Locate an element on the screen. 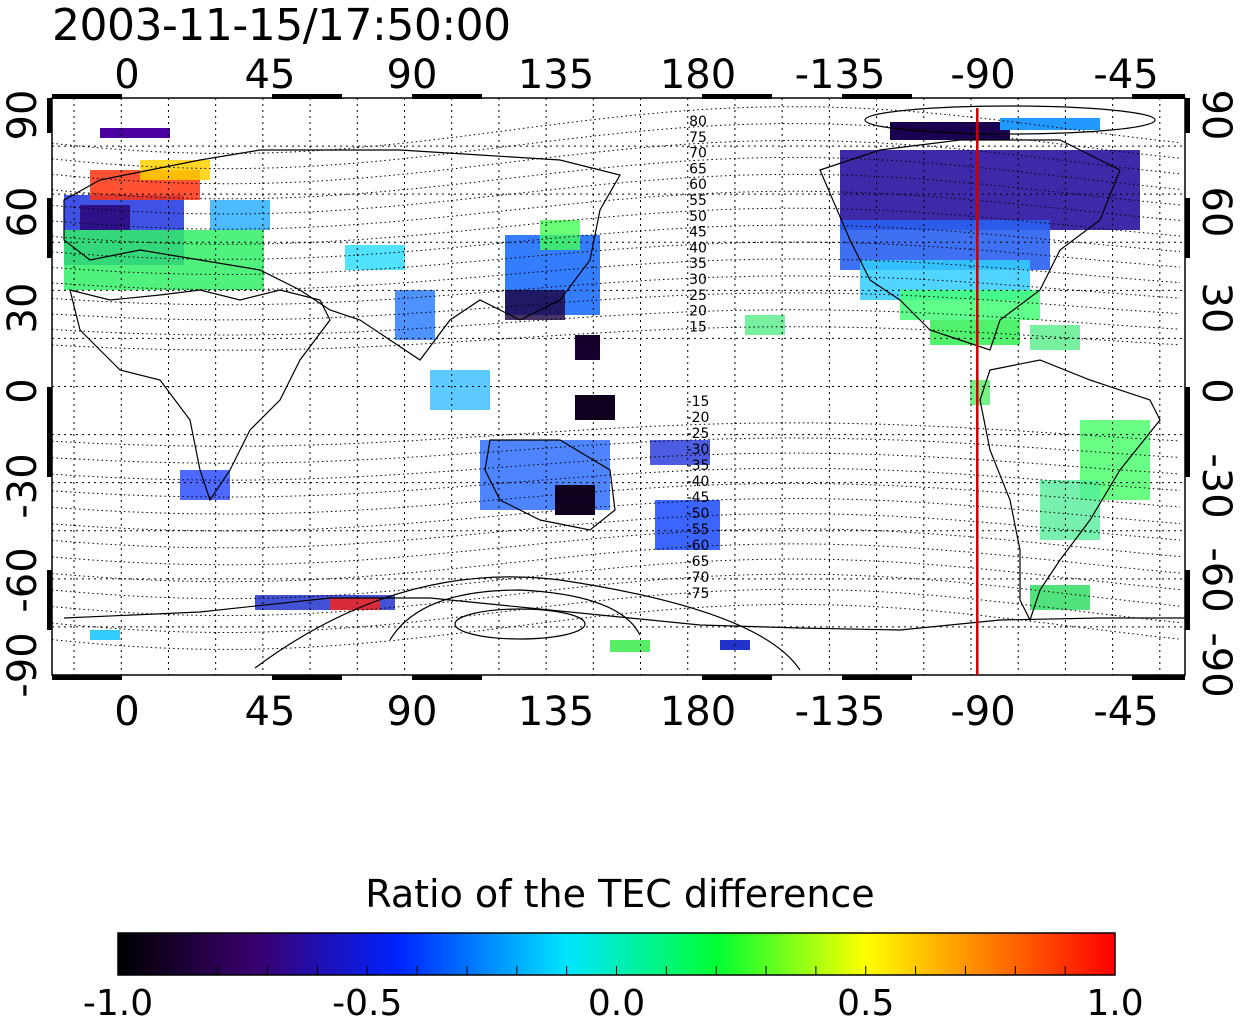  contour-label: -35 is located at coordinates (698, 466).